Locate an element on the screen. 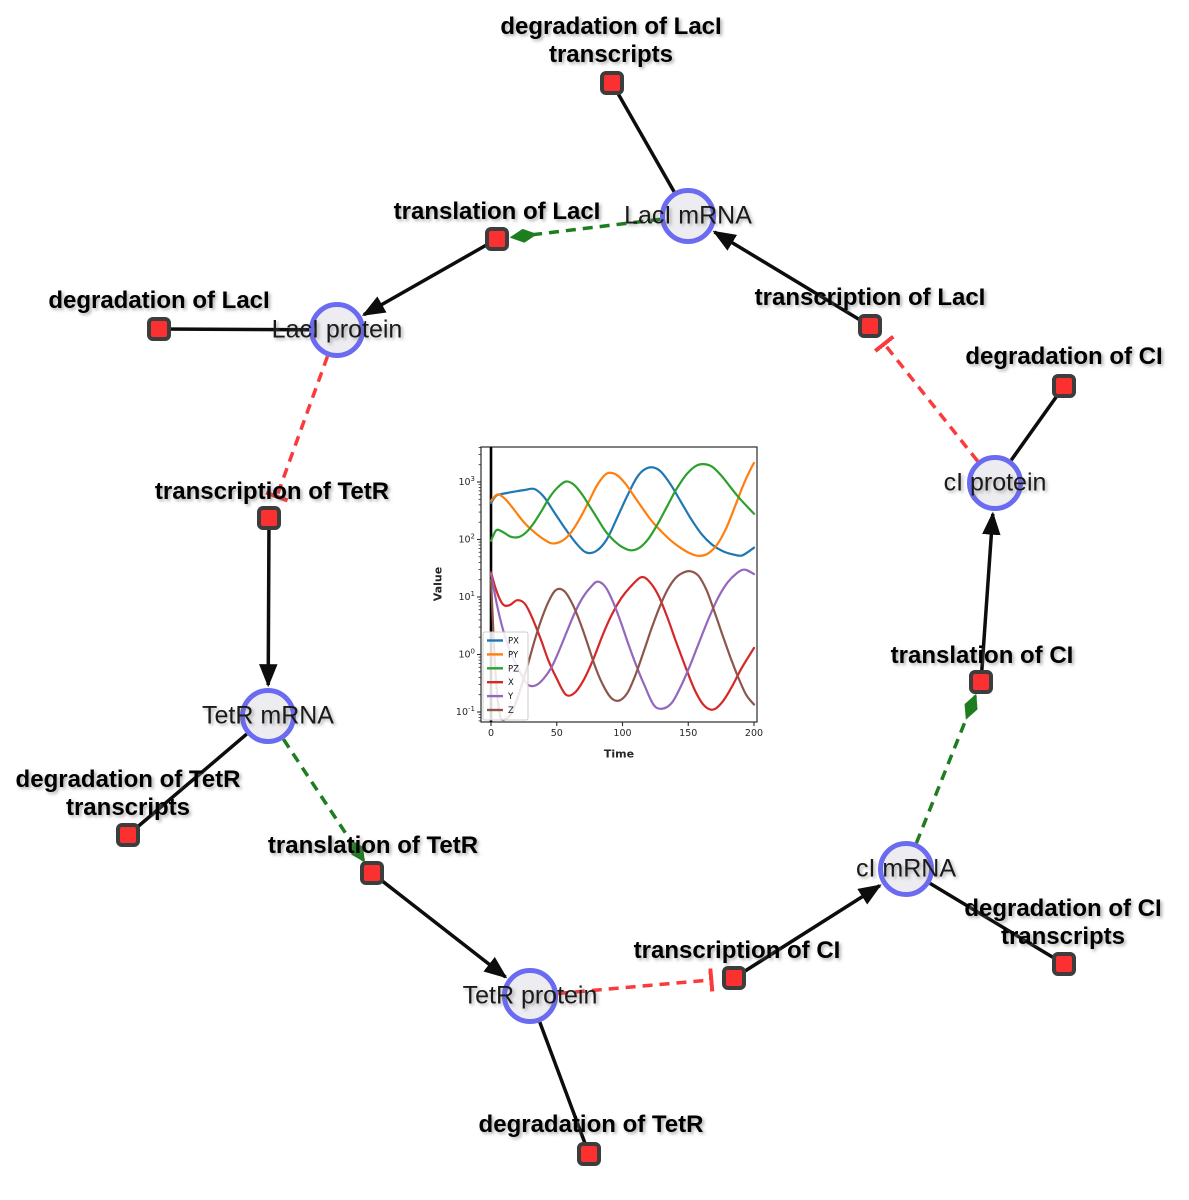 The height and width of the screenshot is (1200, 1189). series-line-PX is located at coordinates (622, 511).